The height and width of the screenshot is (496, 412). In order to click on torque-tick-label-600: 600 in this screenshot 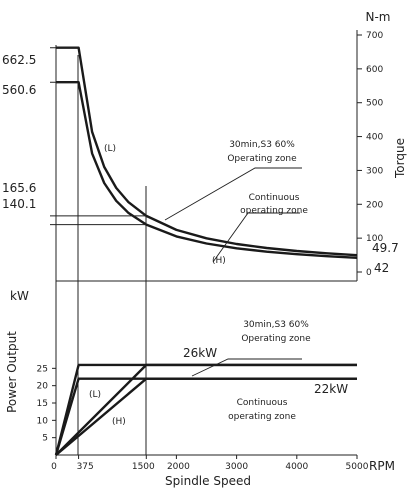, I will do `click(374, 70)`.